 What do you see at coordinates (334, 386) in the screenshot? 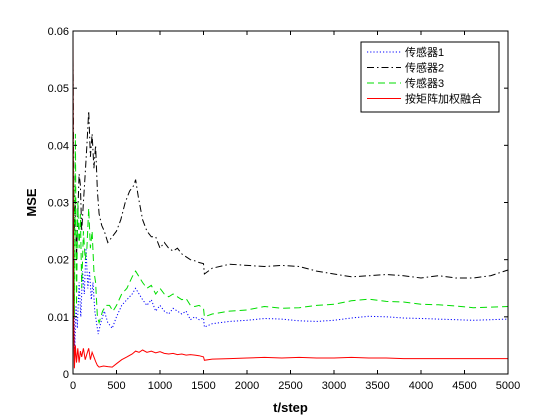
I see `x-tick-label: 3000` at bounding box center [334, 386].